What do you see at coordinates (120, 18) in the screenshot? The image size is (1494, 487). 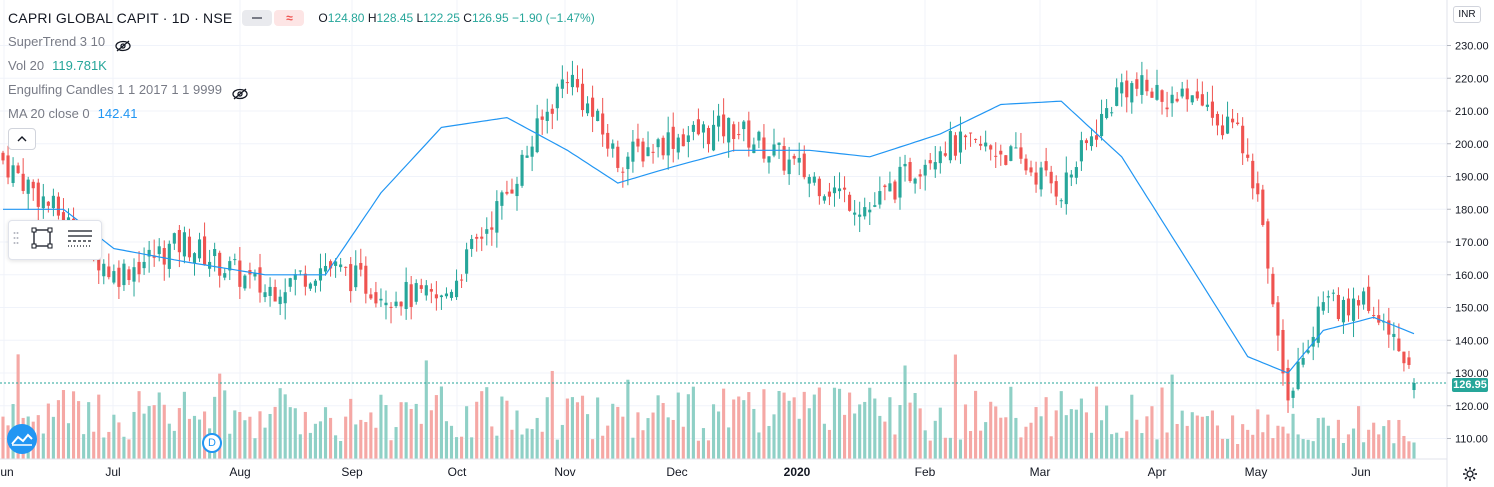 I see `symbol-title: CAPRI GLOBAL CAPIT · 1D · NSE` at bounding box center [120, 18].